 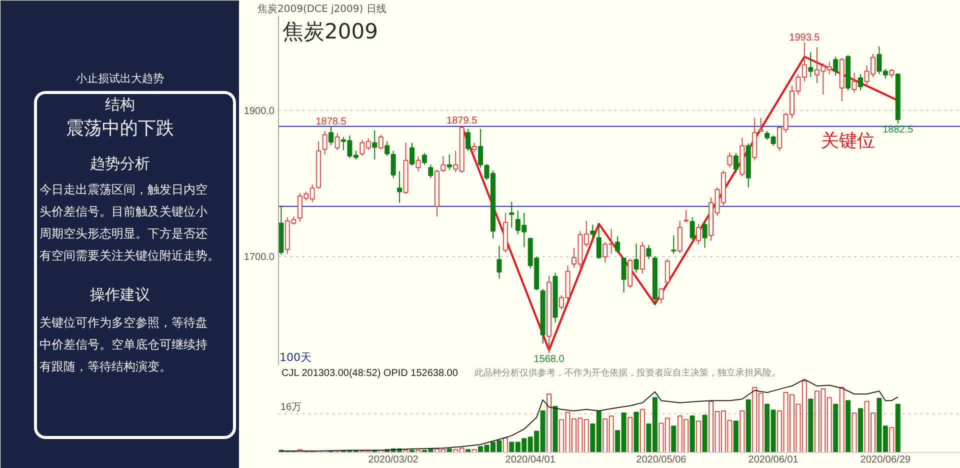 I want to click on annotation: 100天, so click(x=296, y=357).